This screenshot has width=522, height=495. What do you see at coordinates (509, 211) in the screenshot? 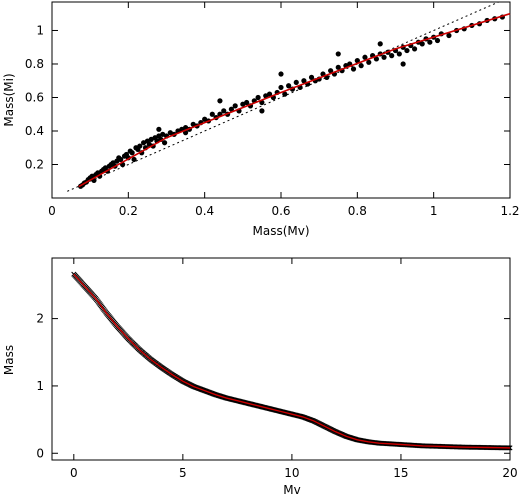
I see `x-tick-label: 1.2` at bounding box center [509, 211].